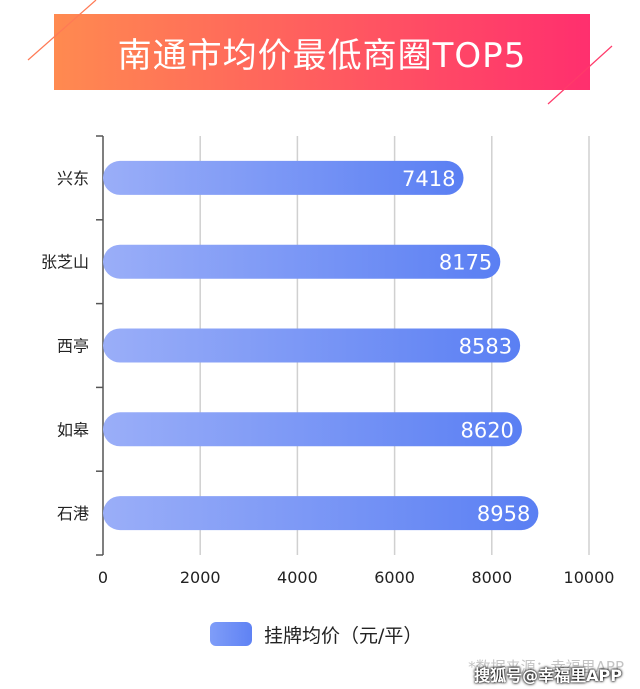 The height and width of the screenshot is (689, 640). What do you see at coordinates (73, 513) in the screenshot?
I see `y-category-label: 石港` at bounding box center [73, 513].